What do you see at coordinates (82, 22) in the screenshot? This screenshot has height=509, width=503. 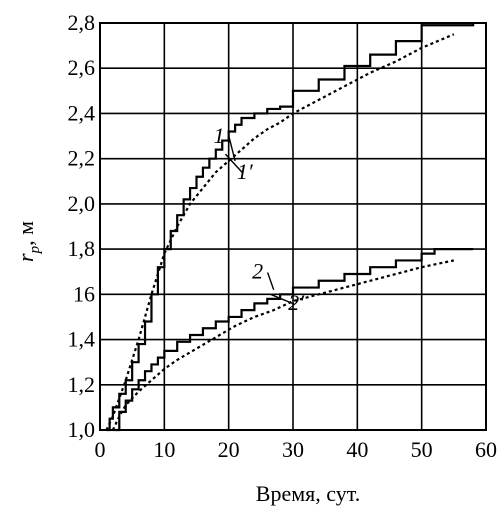 I see `y-tick-label: 2,8` at bounding box center [82, 22].